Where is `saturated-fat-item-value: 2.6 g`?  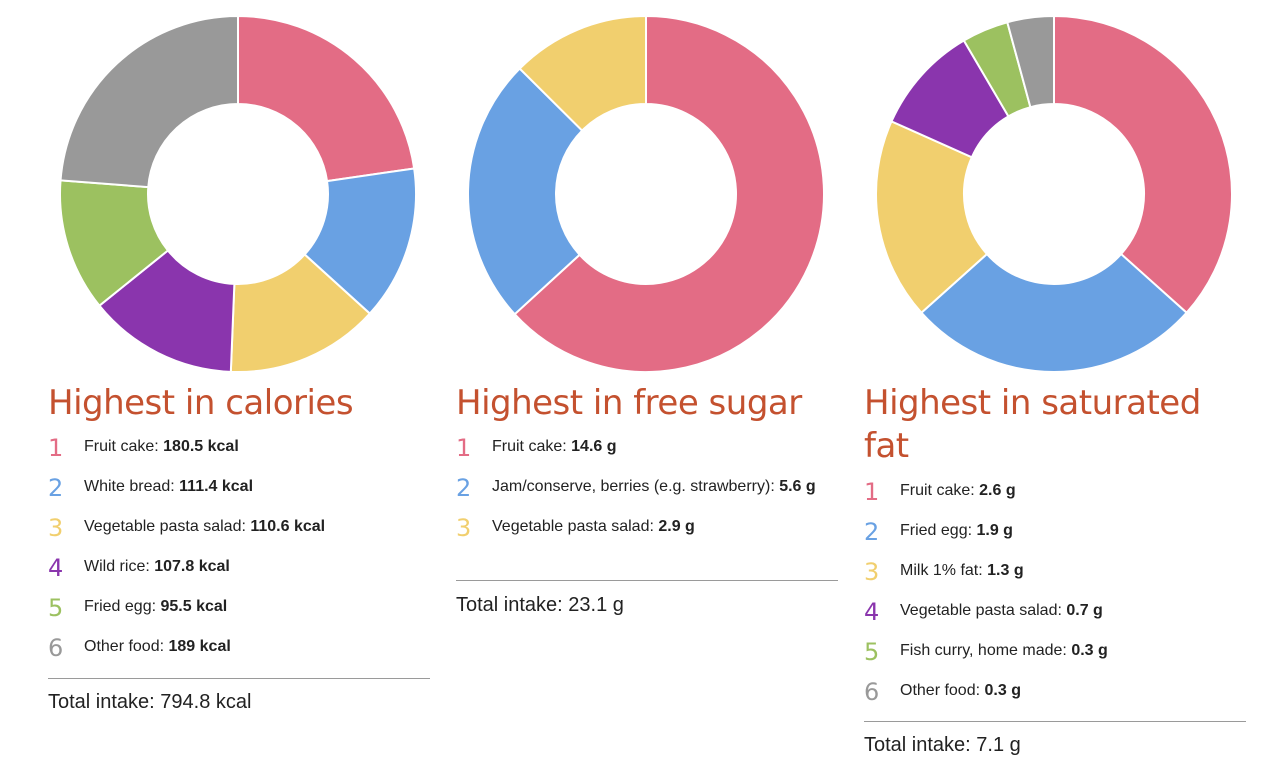
saturated-fat-item-value: 2.6 g is located at coordinates (997, 490).